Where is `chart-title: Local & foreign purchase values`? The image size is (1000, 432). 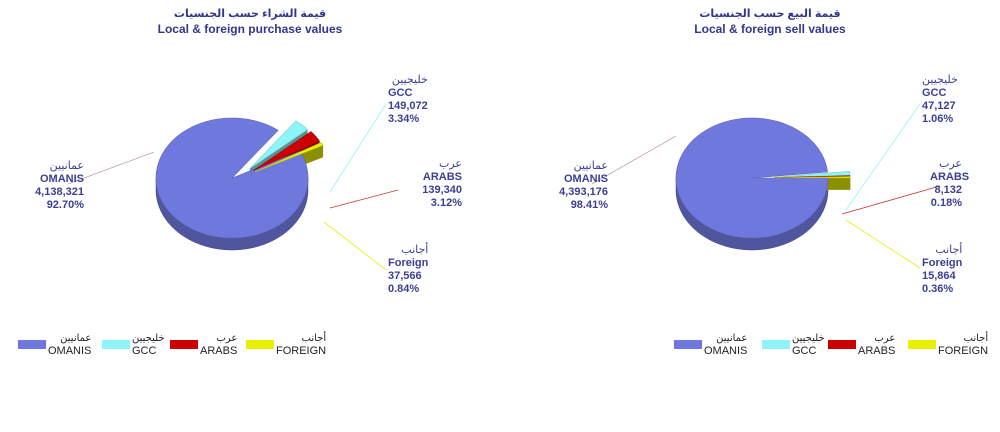
chart-title: Local & foreign purchase values is located at coordinates (250, 29).